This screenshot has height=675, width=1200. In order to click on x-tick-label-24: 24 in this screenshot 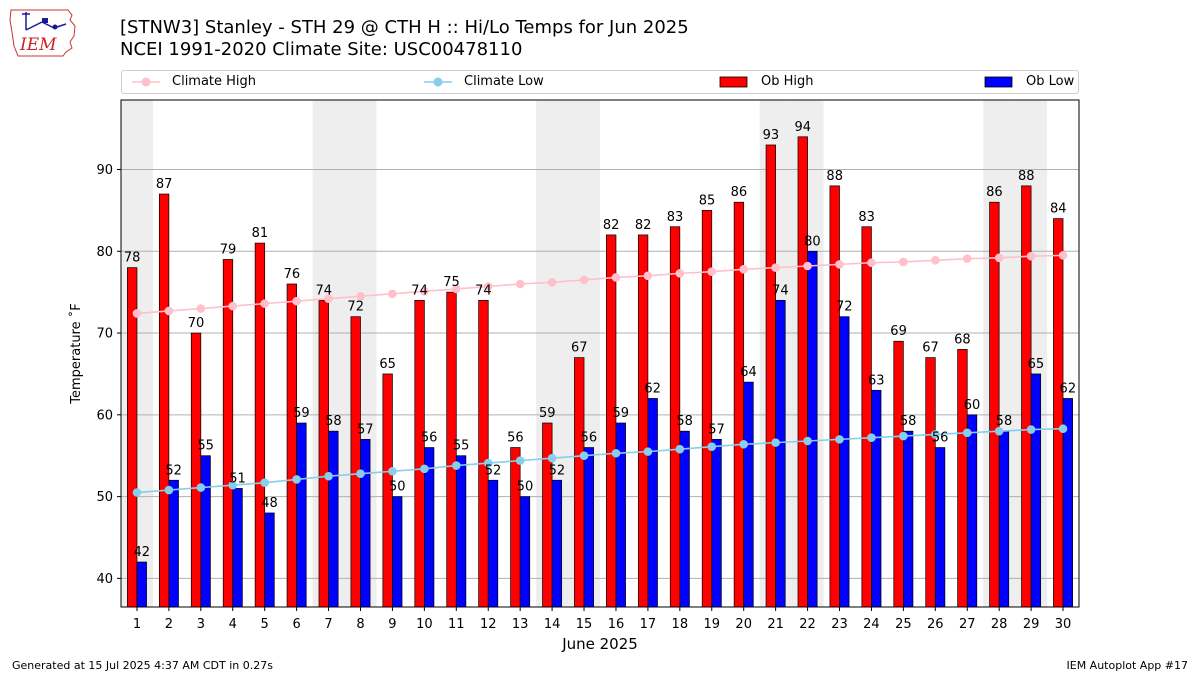, I will do `click(871, 624)`.